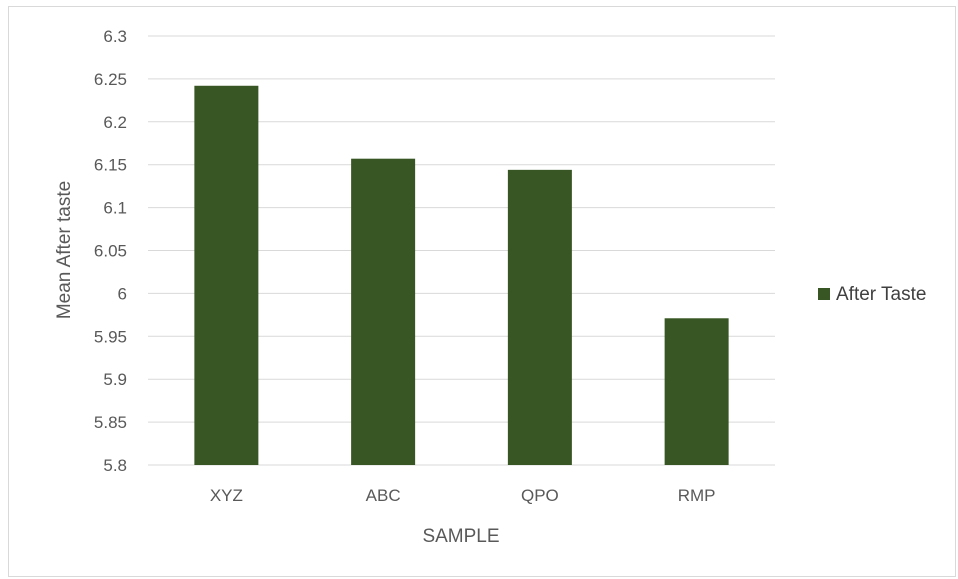 The width and height of the screenshot is (958, 579). Describe the element at coordinates (122, 293) in the screenshot. I see `y-tick-label: 6` at that location.